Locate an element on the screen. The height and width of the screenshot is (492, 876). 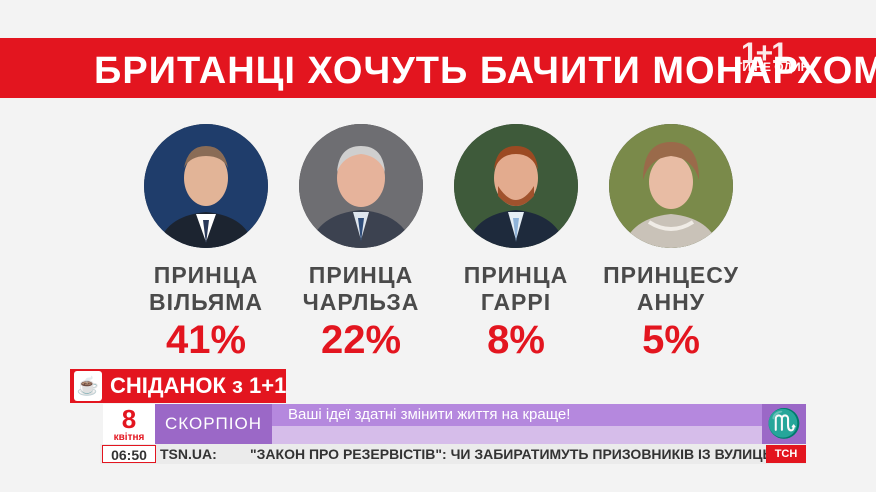
candidate-card-harry: ПРИНЦА ГАРРІ 8% is located at coordinates (516, 243).